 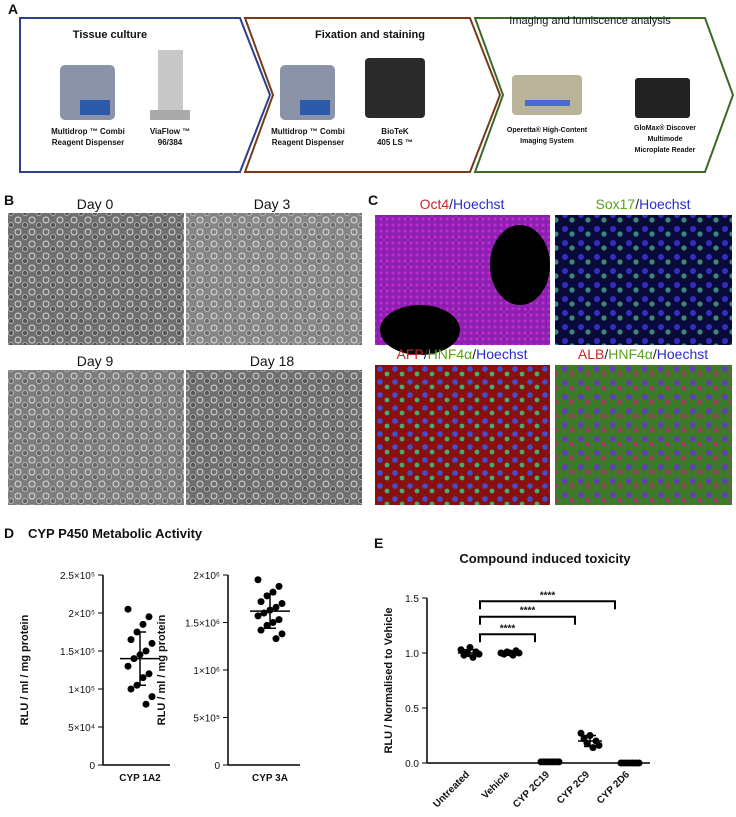 What do you see at coordinates (591, 354) in the screenshot?
I see `stain-name: ALB` at bounding box center [591, 354].